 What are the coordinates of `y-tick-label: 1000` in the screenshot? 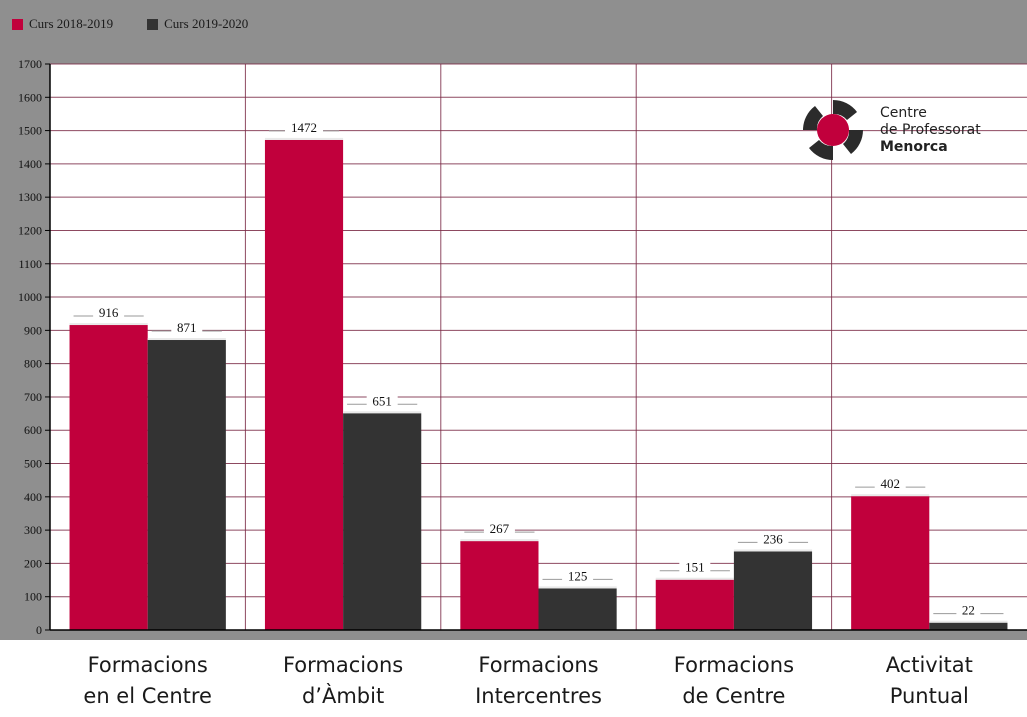 It's located at (30, 297).